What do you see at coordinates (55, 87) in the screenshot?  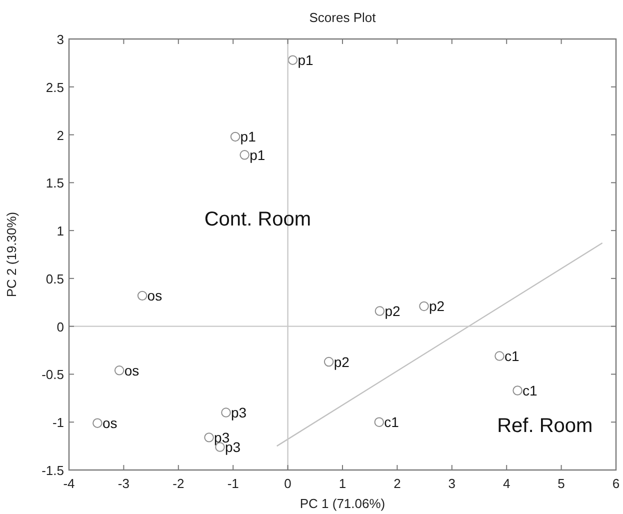 I see `y-tick-label: 2.5` at bounding box center [55, 87].